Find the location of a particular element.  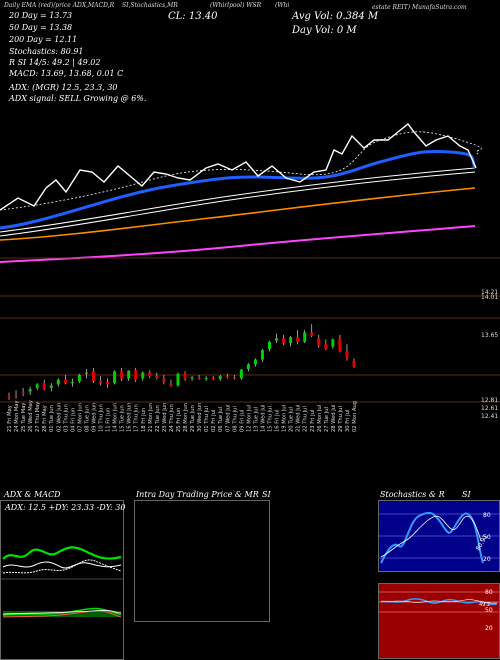

date-label: 21 Wed Jul is located at coordinates (299, 418).